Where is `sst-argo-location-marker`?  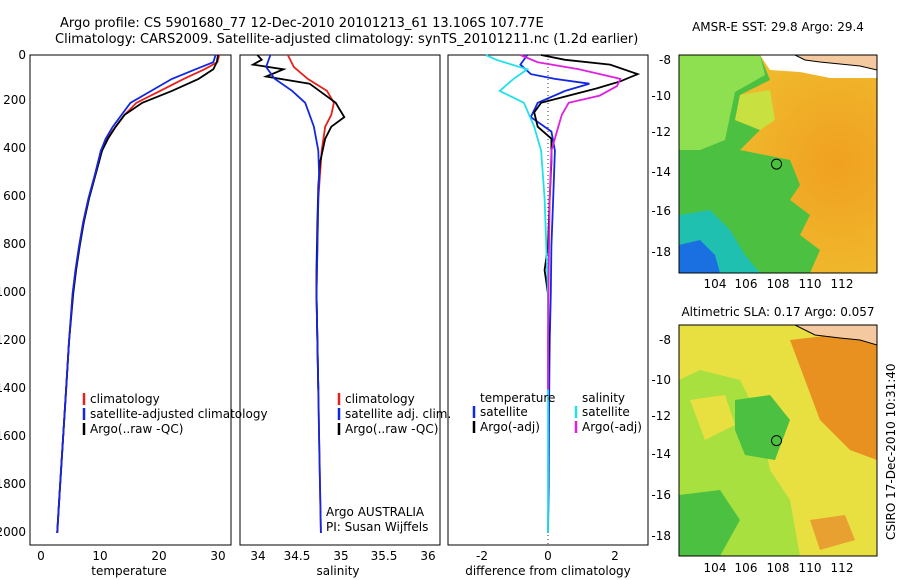
sst-argo-location-marker is located at coordinates (776, 164).